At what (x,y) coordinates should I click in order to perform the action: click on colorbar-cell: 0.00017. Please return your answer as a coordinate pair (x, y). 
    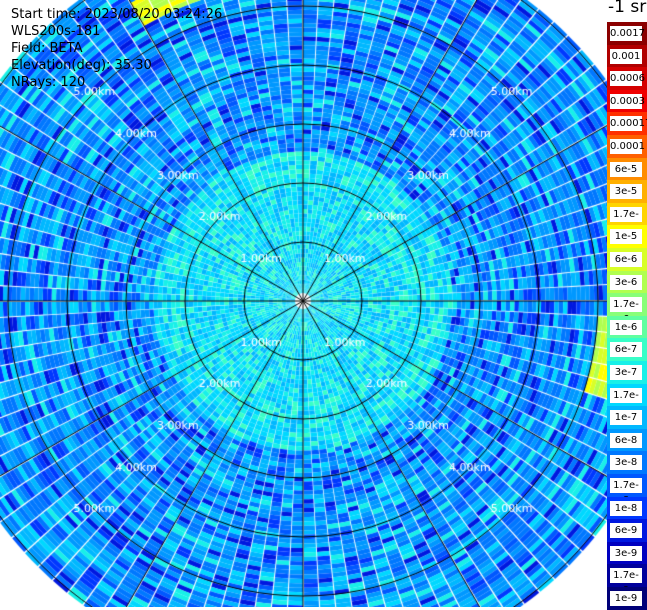
    Looking at the image, I should click on (627, 123).